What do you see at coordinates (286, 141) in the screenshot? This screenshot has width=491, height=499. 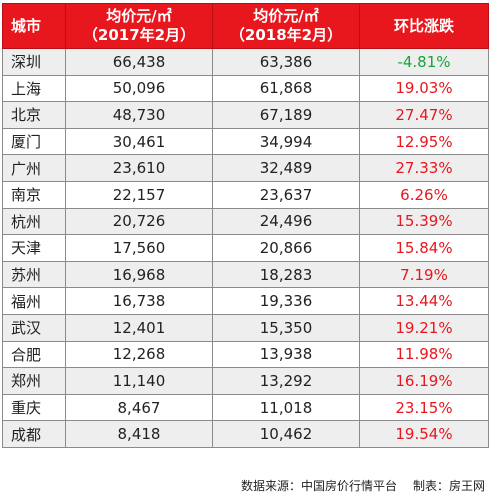 I see `cell-price-2018: 34,994` at bounding box center [286, 141].